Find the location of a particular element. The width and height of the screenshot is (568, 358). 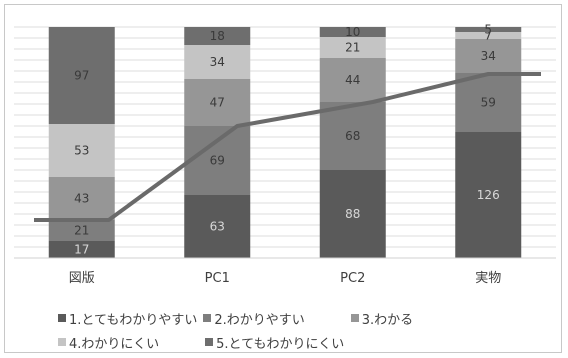

data-label-0-2: 43 is located at coordinates (81, 199).